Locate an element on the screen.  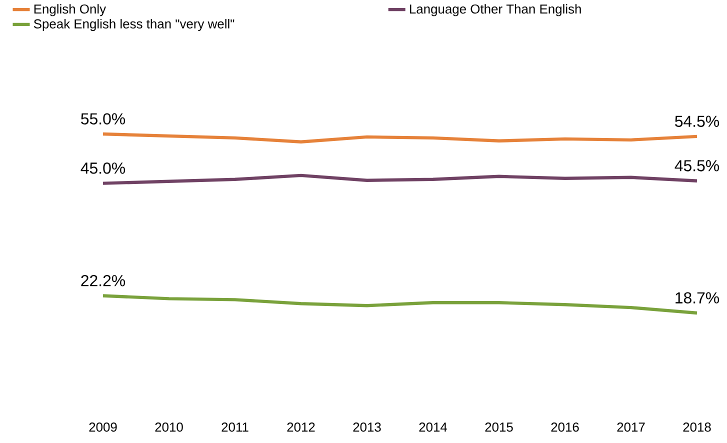
x-tick-label: 2012 is located at coordinates (301, 427).